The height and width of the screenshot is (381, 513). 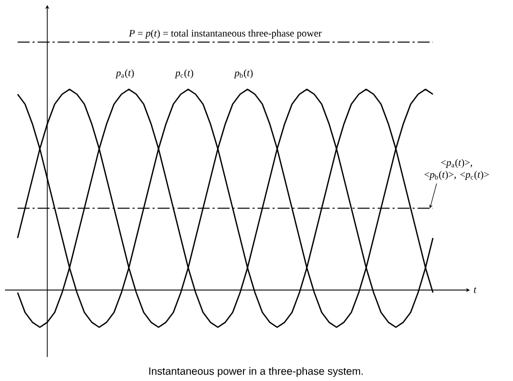 I want to click on text: Instantaneous power in a three-phase system., so click(x=256, y=372).